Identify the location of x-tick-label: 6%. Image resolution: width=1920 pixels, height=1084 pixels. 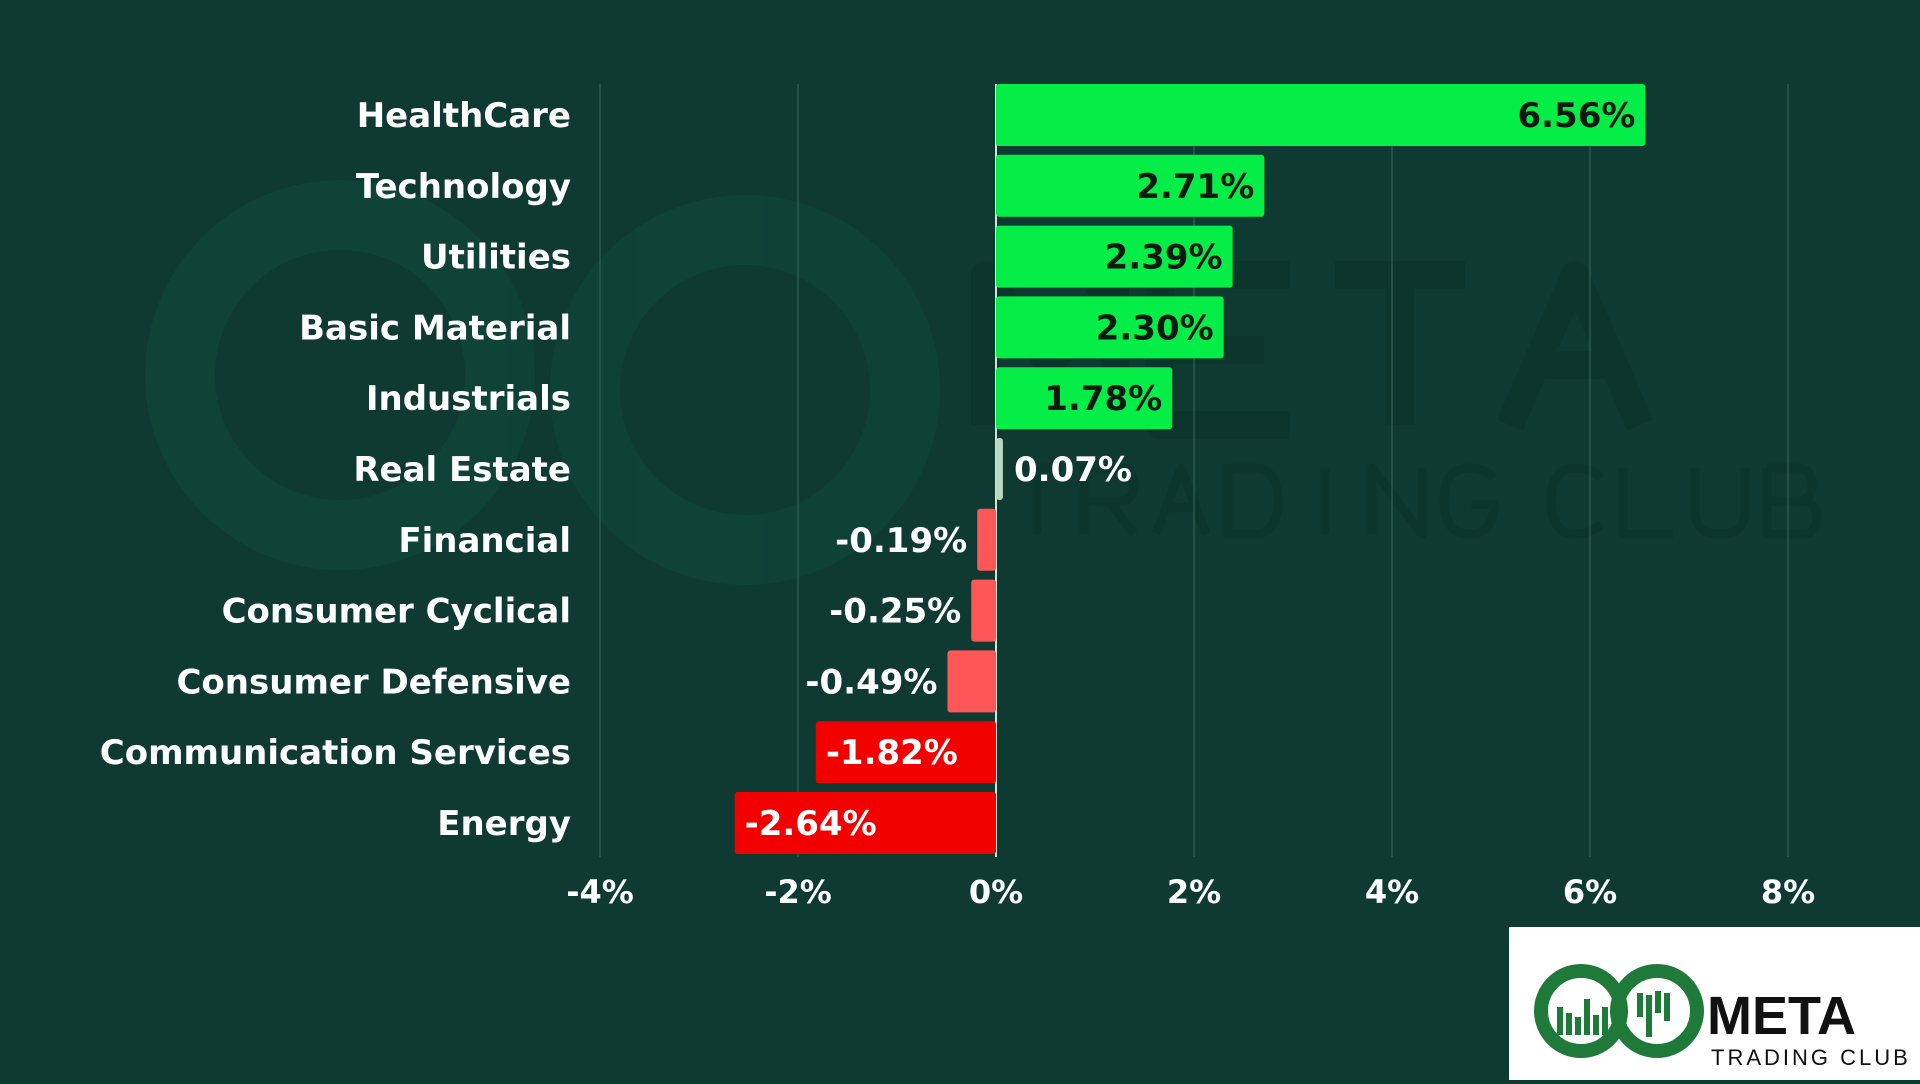
(1590, 892).